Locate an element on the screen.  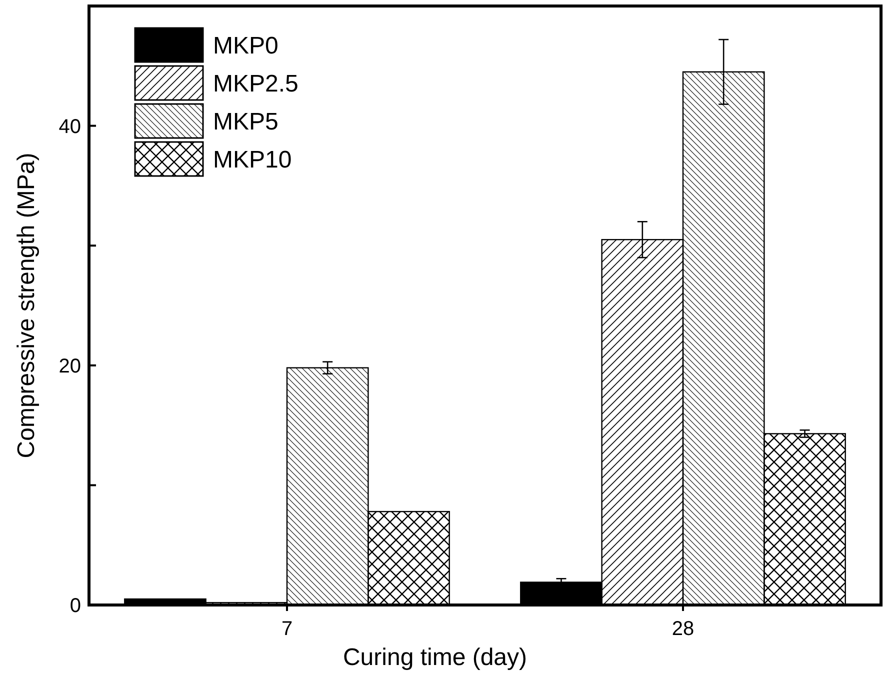
legend-label: MKP2.5 is located at coordinates (255, 84).